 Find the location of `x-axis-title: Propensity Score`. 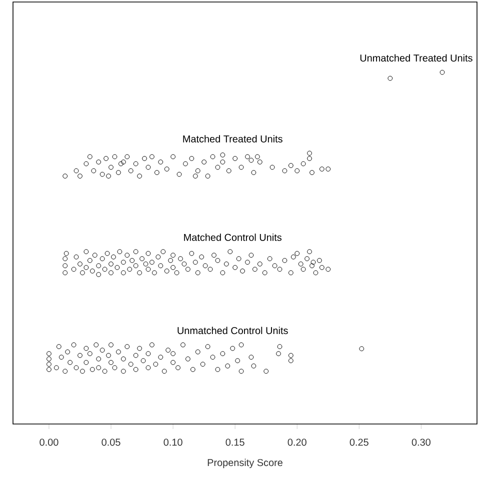

x-axis-title: Propensity Score is located at coordinates (245, 463).